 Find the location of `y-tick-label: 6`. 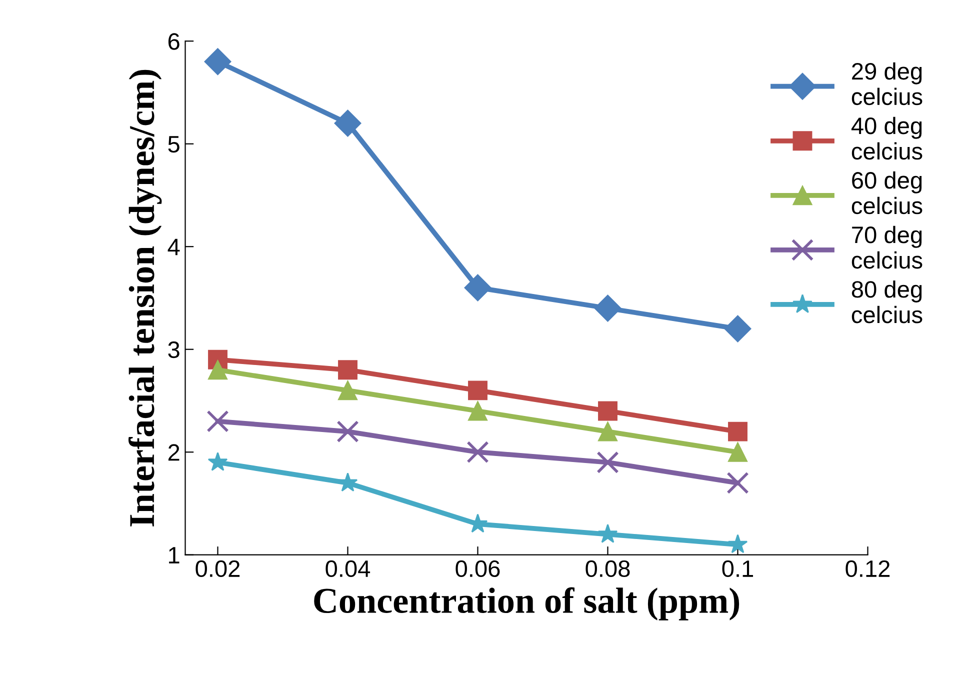

y-tick-label: 6 is located at coordinates (174, 41).